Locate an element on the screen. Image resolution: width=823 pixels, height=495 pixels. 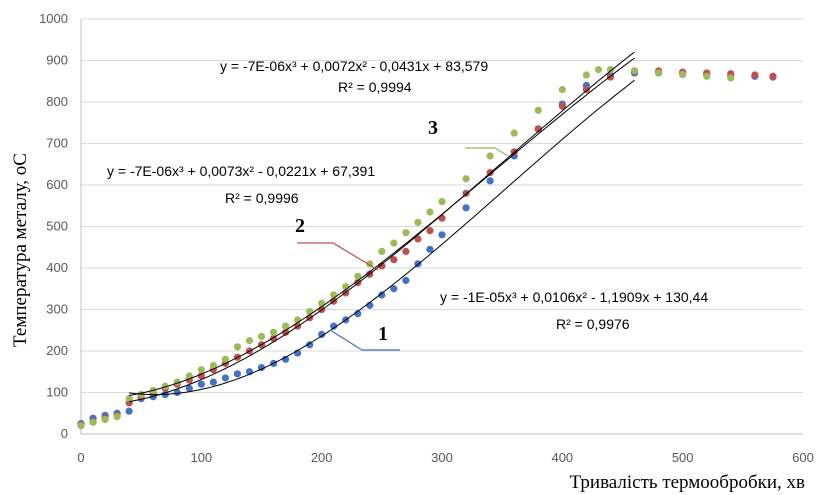
trend-r2-3: R² = 0,9994 is located at coordinates (375, 87).